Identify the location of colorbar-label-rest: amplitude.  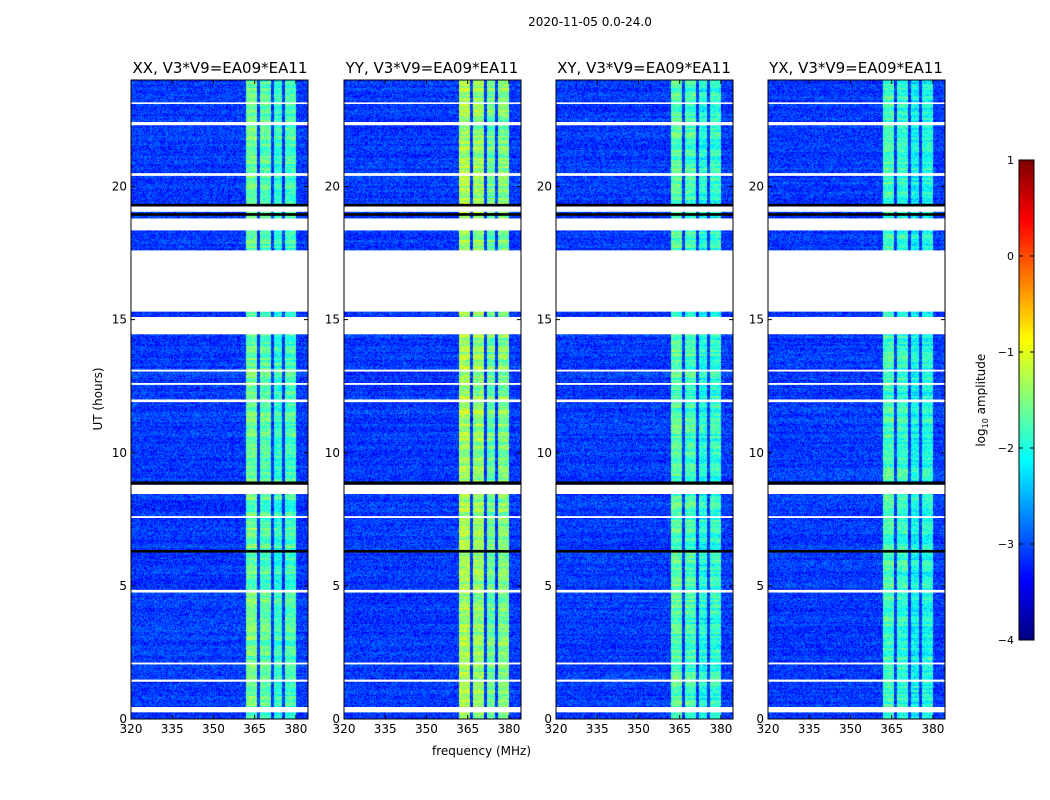
(980, 386).